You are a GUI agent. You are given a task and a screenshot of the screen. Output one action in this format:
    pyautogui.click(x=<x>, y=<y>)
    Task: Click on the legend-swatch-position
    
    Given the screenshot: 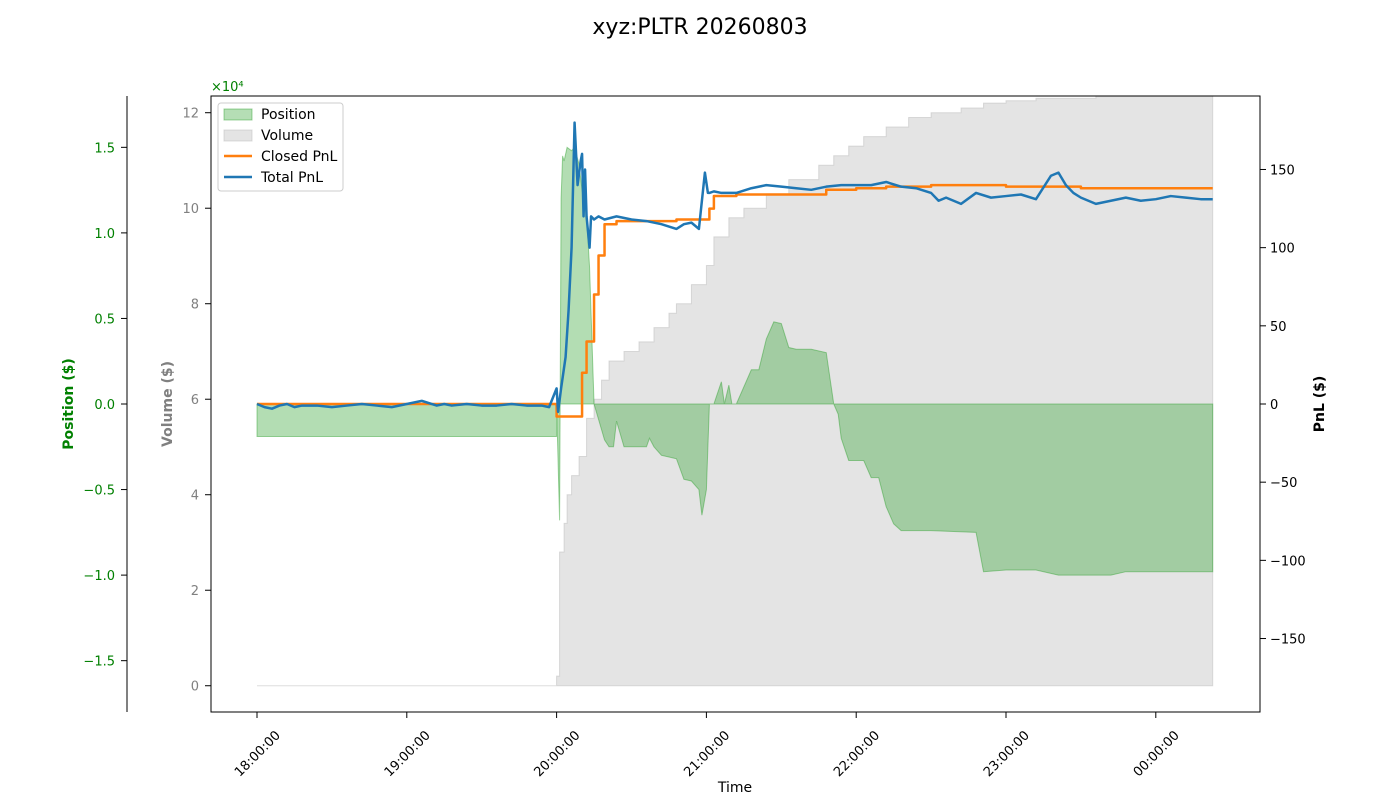 What is the action you would take?
    pyautogui.click(x=238, y=114)
    